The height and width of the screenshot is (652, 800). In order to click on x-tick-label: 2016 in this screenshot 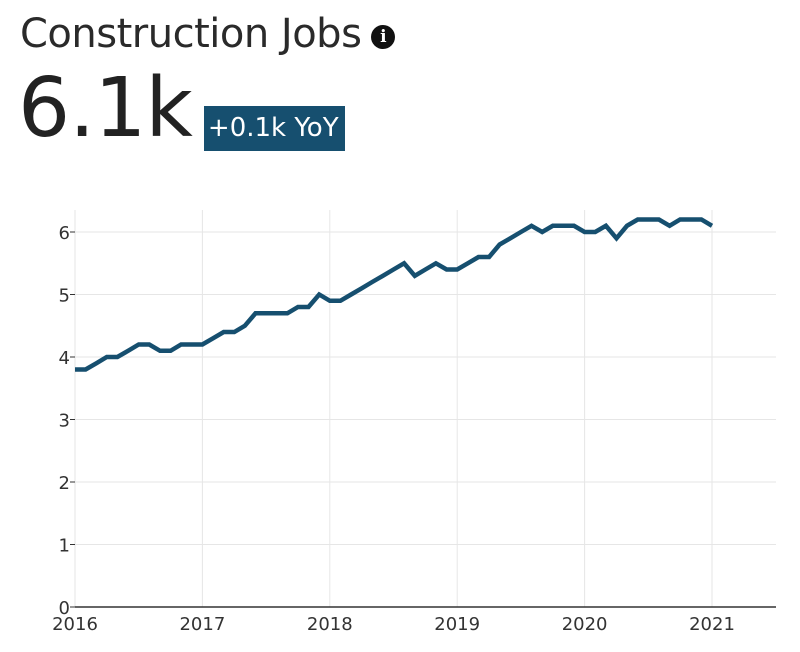, I will do `click(75, 624)`.